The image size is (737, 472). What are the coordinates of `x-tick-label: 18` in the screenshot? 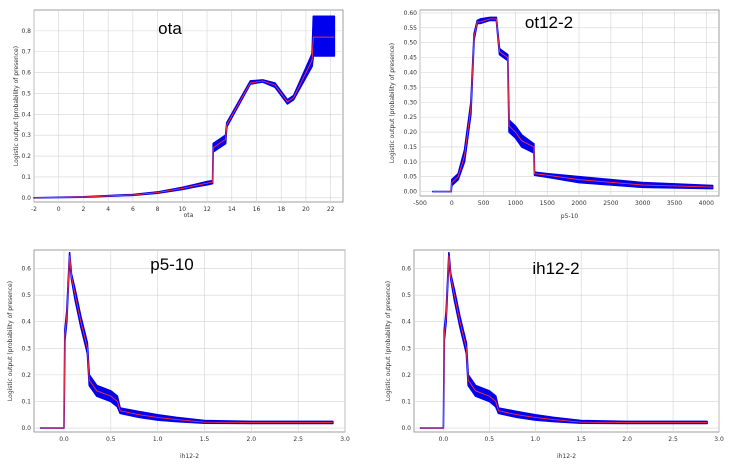 It's located at (281, 209).